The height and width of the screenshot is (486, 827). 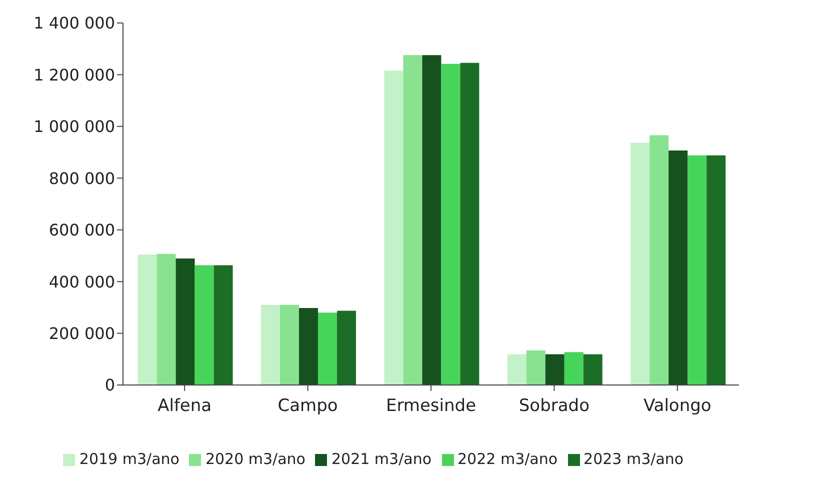 What do you see at coordinates (74, 23) in the screenshot?
I see `y-tick-label: 1 400 000` at bounding box center [74, 23].